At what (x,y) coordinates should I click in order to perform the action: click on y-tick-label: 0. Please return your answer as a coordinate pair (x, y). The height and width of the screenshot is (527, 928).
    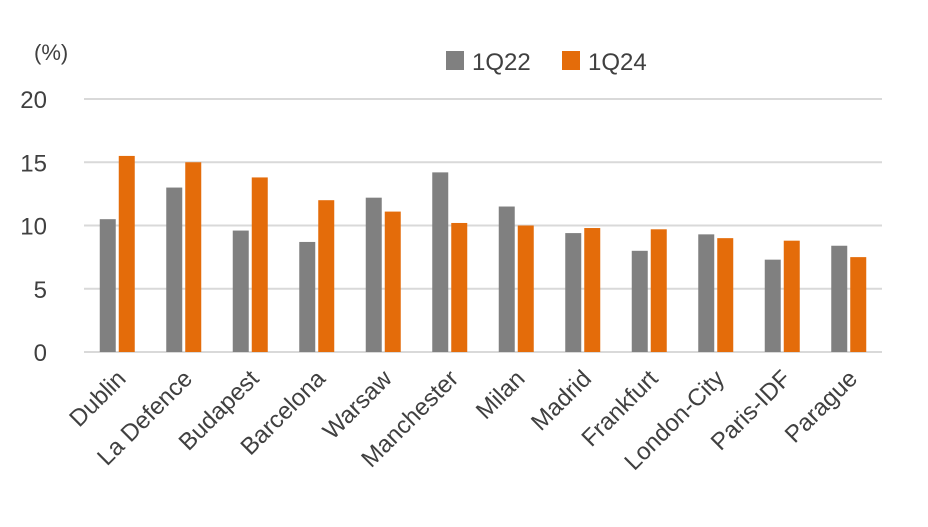
    Looking at the image, I should click on (40, 353).